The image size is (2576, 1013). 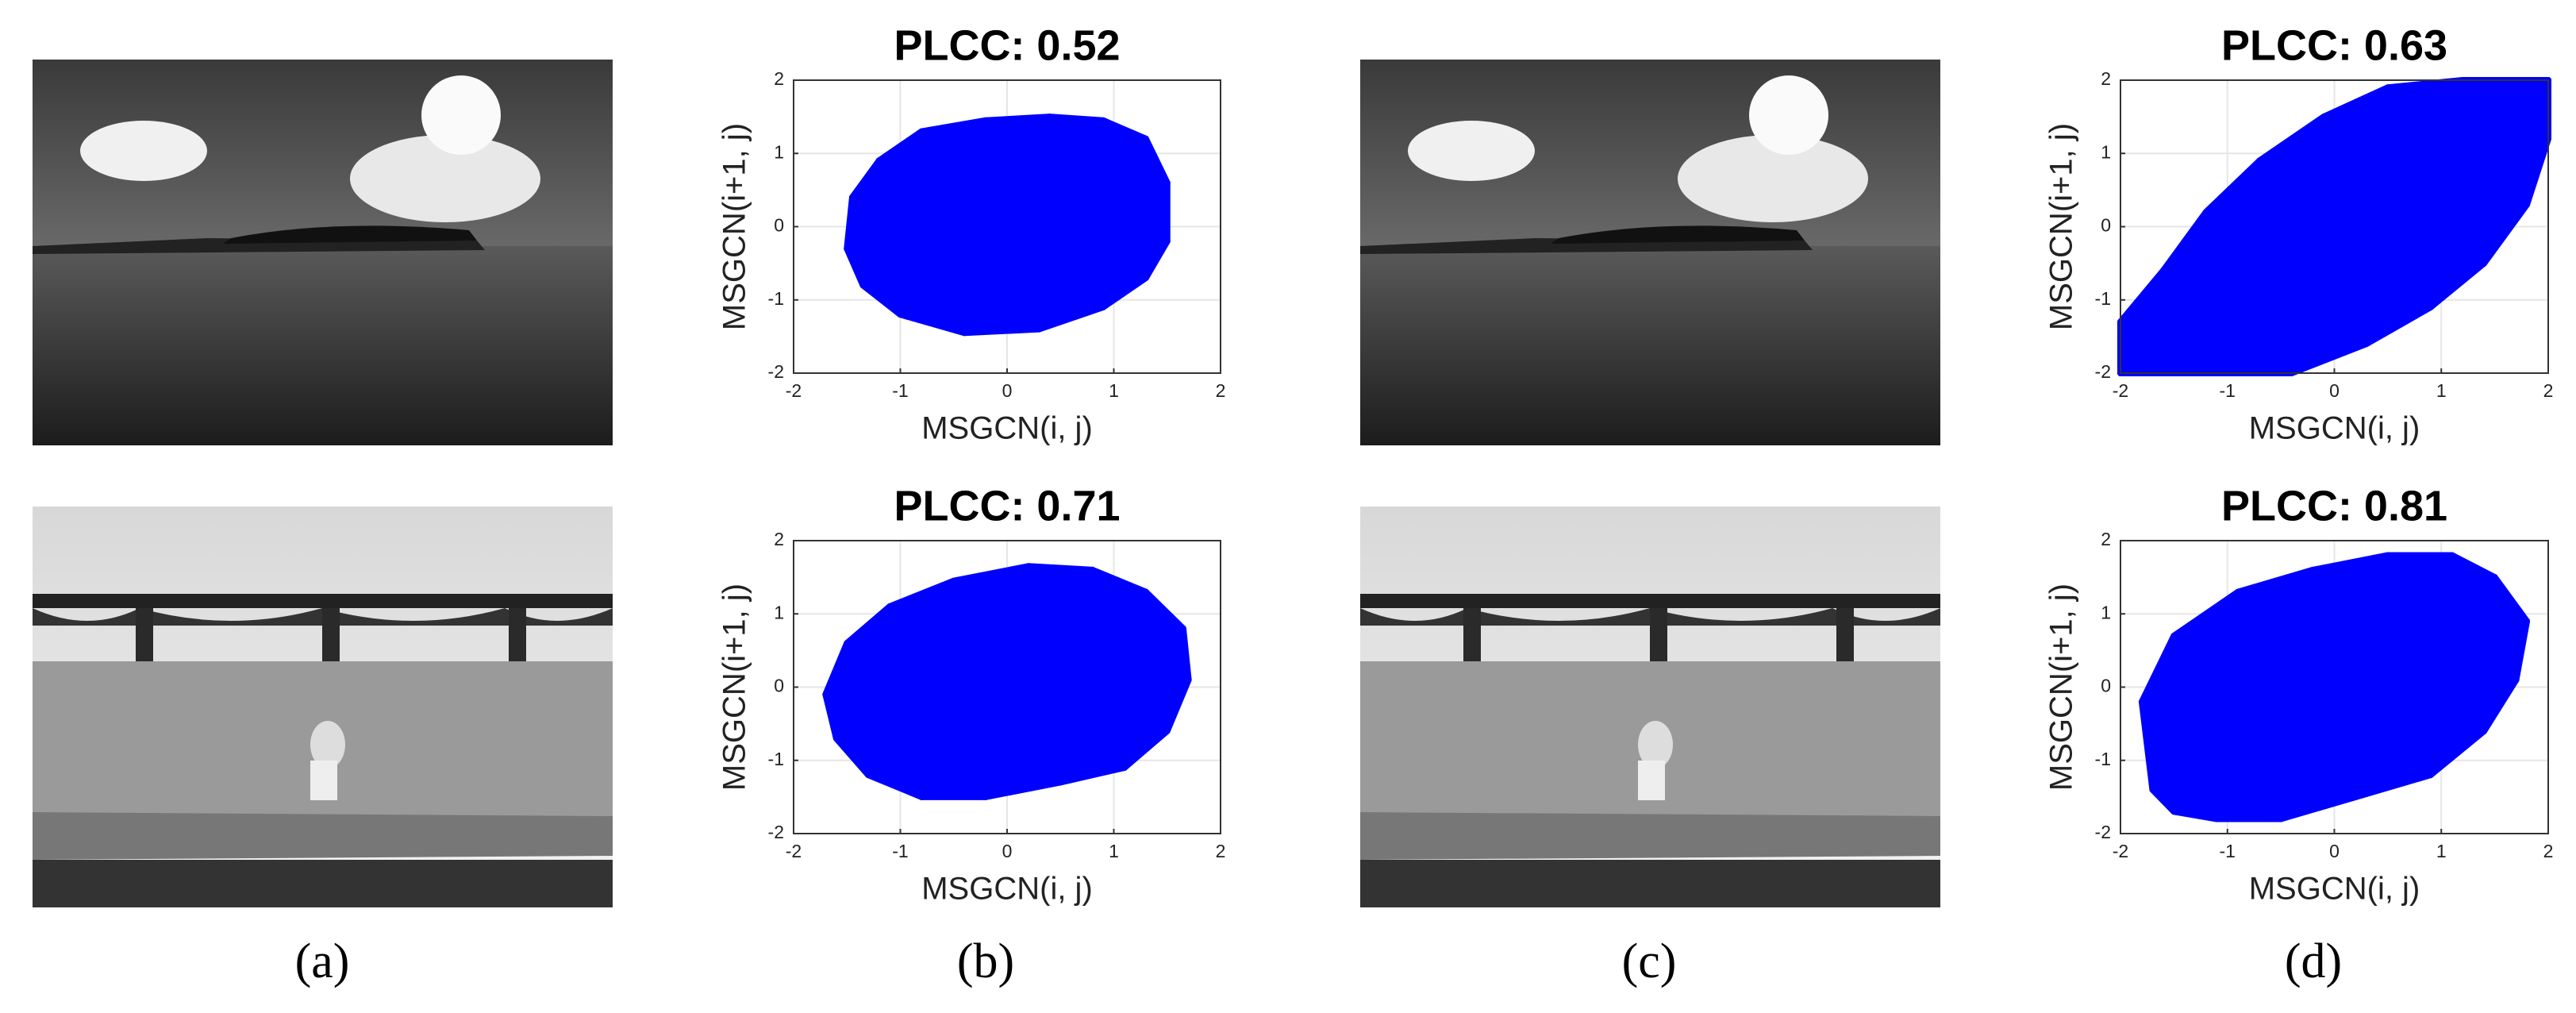 I want to click on caption: (a), so click(x=322, y=961).